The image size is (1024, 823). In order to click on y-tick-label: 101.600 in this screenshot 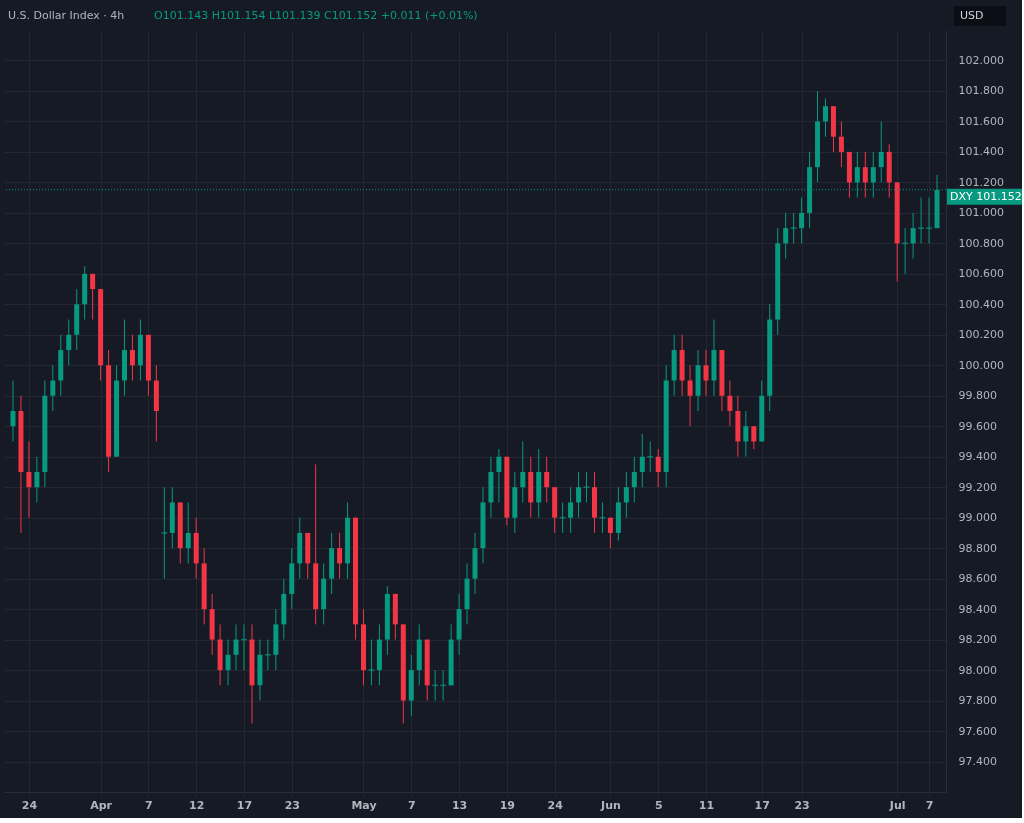, I will do `click(981, 121)`.